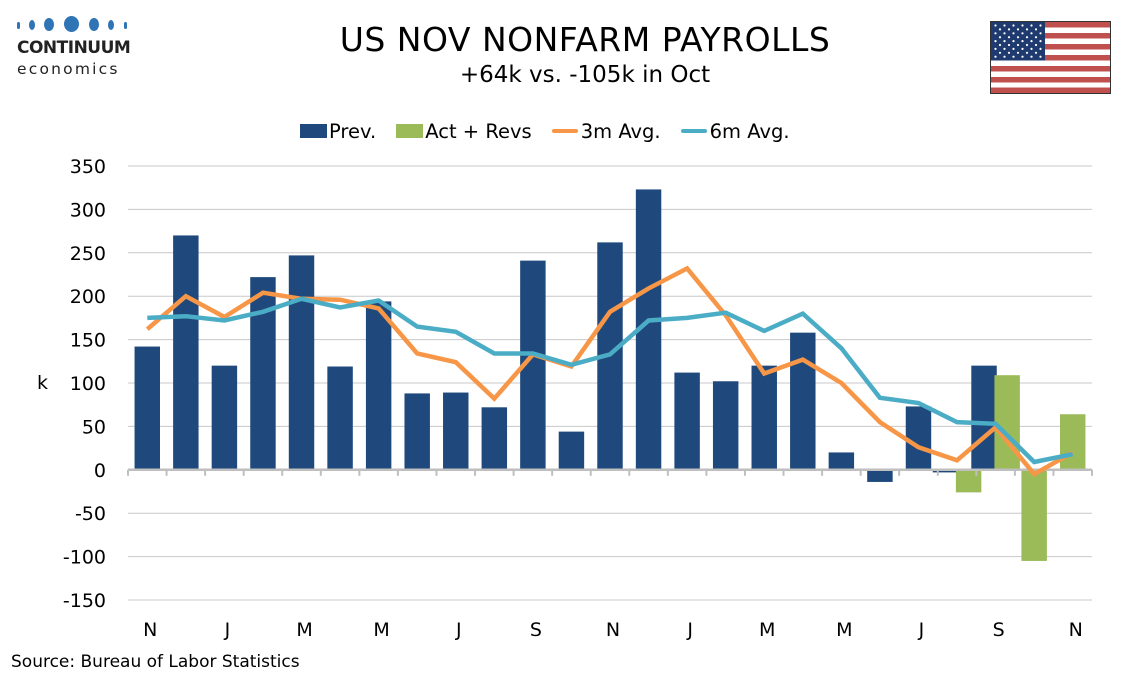 The height and width of the screenshot is (680, 1134). I want to click on legend-item-prev: Prev., so click(338, 131).